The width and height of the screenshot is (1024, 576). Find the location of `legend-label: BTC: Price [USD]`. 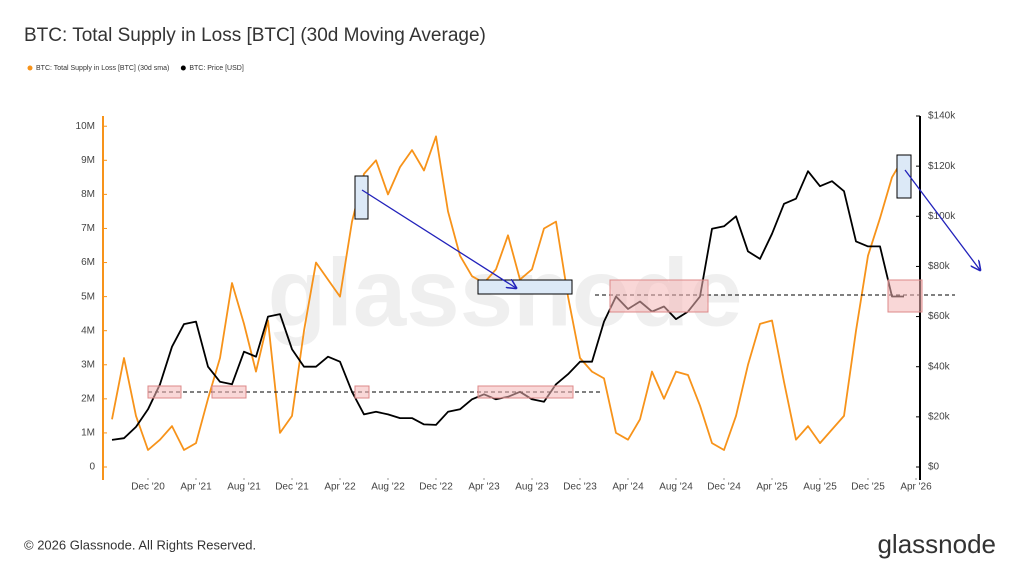

legend-label: BTC: Price [USD] is located at coordinates (216, 68).